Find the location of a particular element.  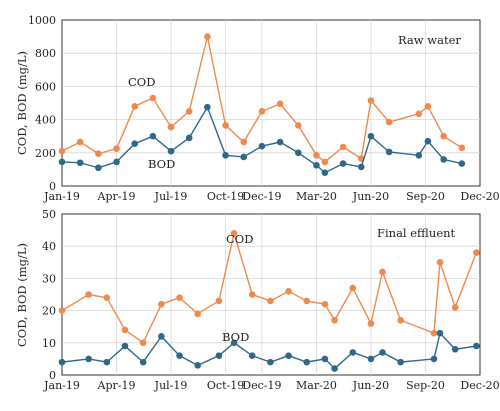

cod-series-label: COD is located at coordinates (239, 239).